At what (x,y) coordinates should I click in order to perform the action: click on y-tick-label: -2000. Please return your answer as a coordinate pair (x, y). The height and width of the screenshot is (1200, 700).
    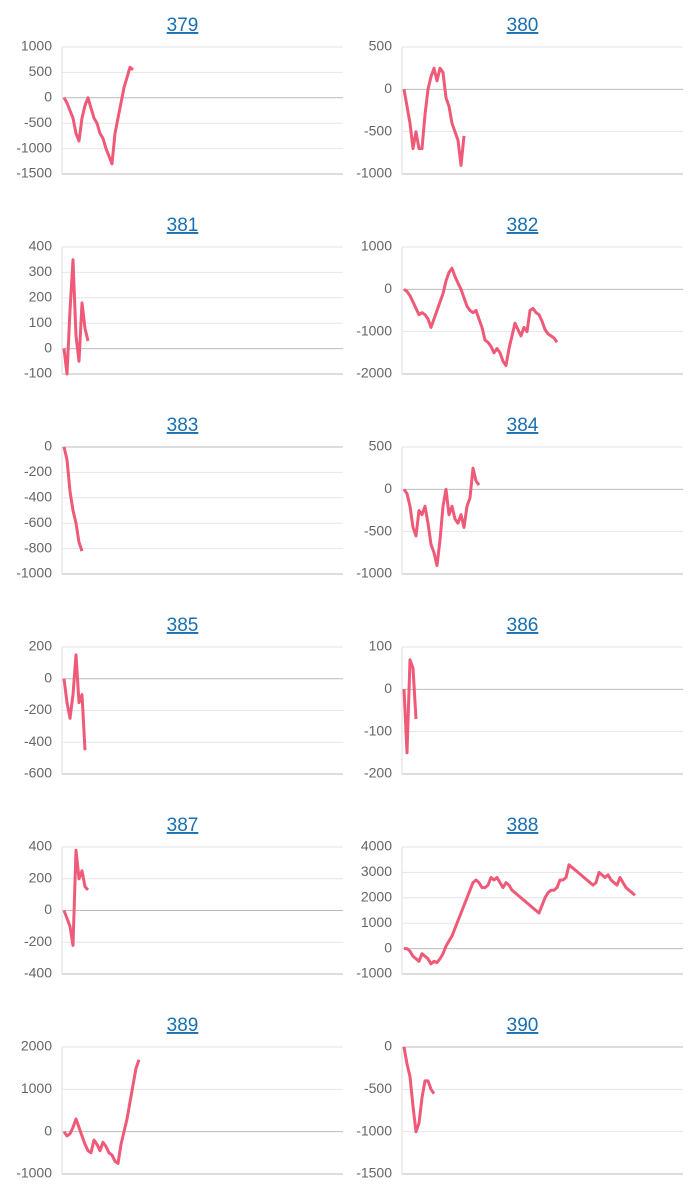
    Looking at the image, I should click on (374, 373).